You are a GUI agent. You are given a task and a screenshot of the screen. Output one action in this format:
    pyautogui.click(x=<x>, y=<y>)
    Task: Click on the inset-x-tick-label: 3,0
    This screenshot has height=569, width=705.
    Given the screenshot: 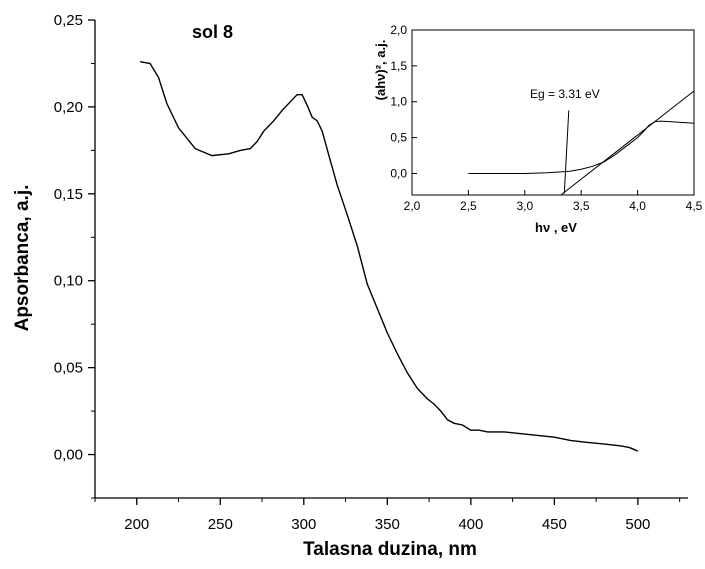 What is the action you would take?
    pyautogui.click(x=524, y=206)
    